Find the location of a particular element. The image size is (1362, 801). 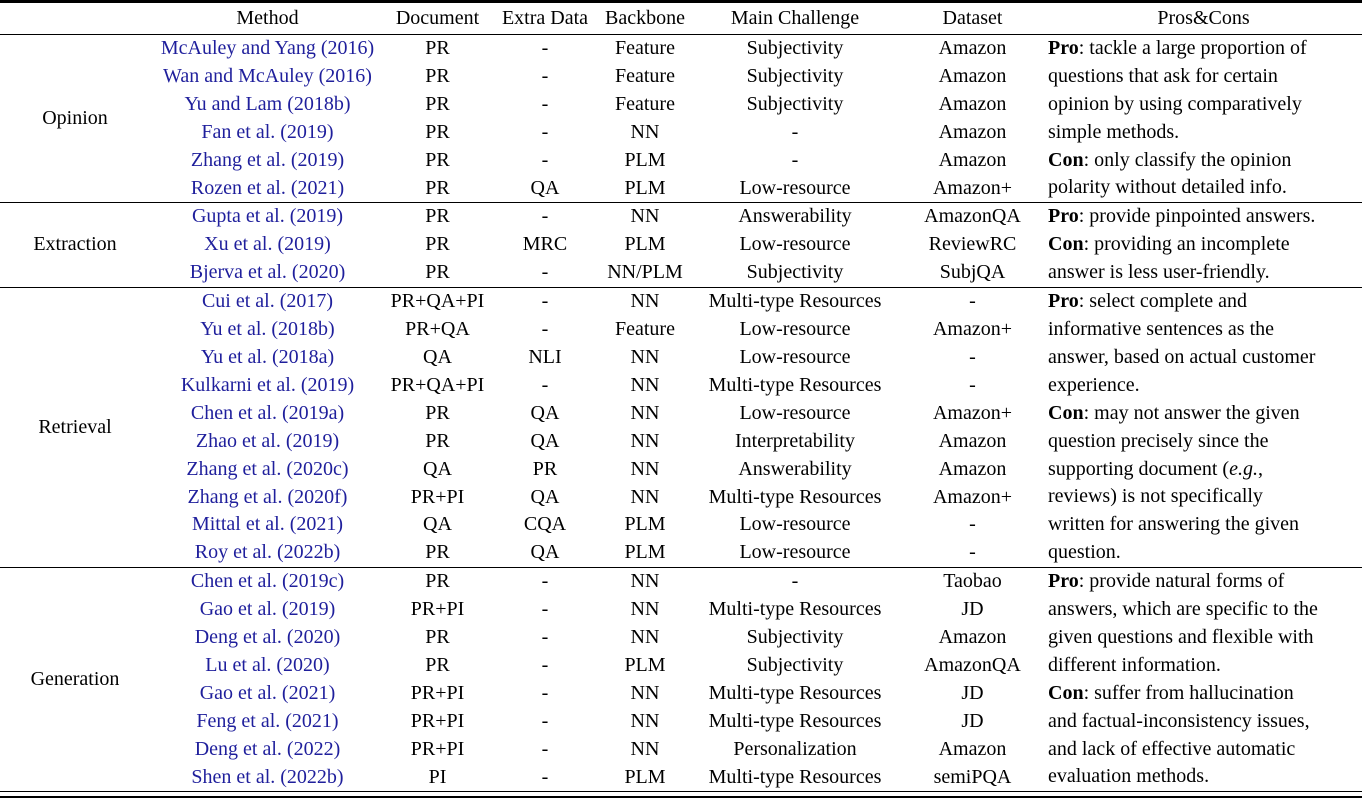

method-cell: Chen et al. (2019c) is located at coordinates (267, 582).